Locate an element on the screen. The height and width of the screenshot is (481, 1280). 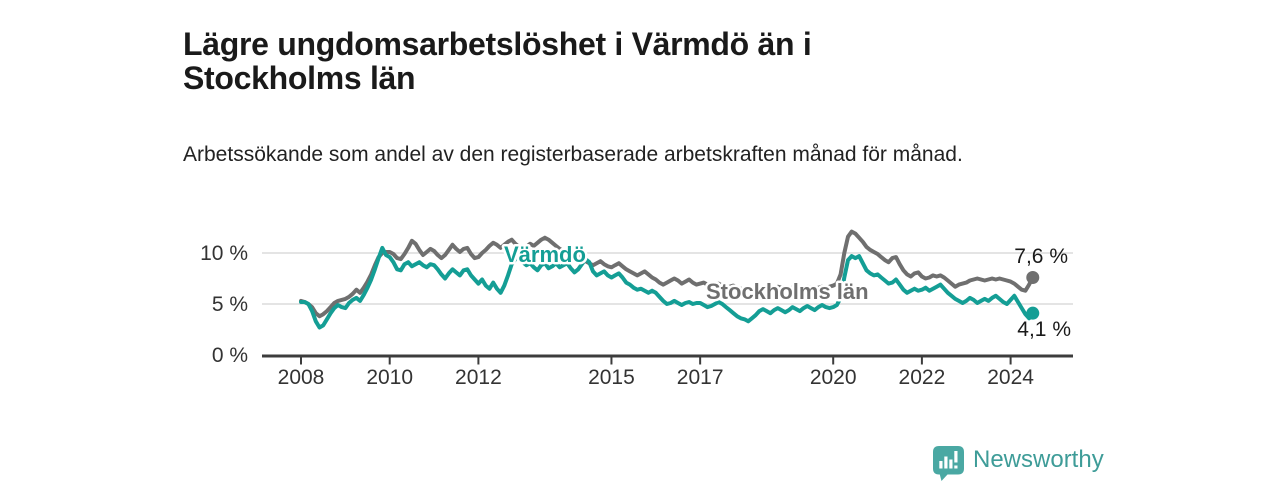
series-label-stockholms-l-n: Stockholms län is located at coordinates (787, 291).